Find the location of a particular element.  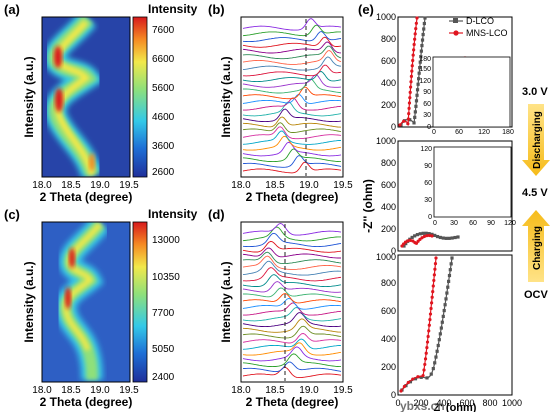

y-tick-label: 400 is located at coordinates (388, 339).